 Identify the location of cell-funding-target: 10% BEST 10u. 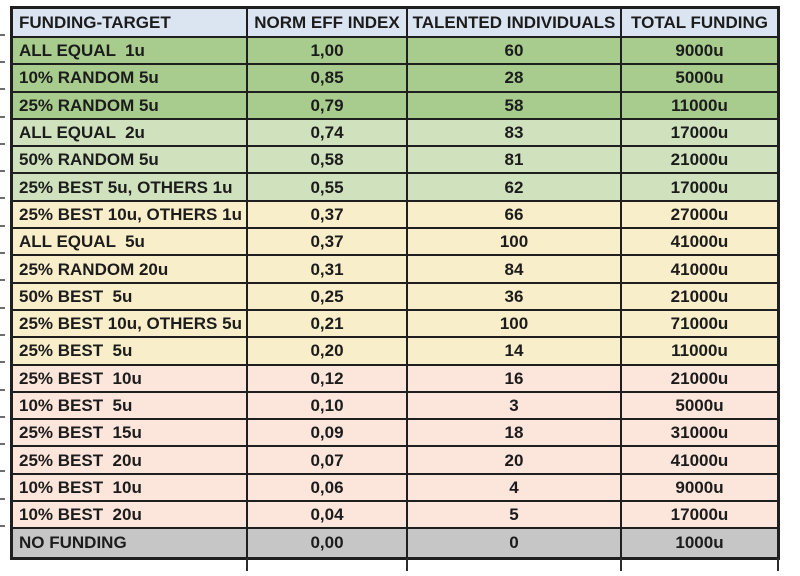
(130, 487).